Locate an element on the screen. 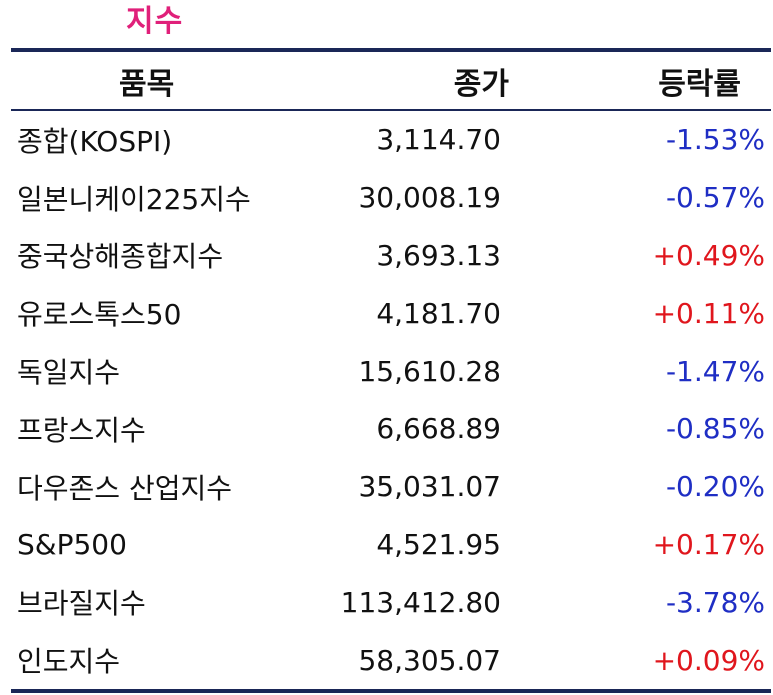 Image resolution: width=773 pixels, height=695 pixels. table-row: 종합(KOSPI) 3,114.70 -1.53% is located at coordinates (391, 140).